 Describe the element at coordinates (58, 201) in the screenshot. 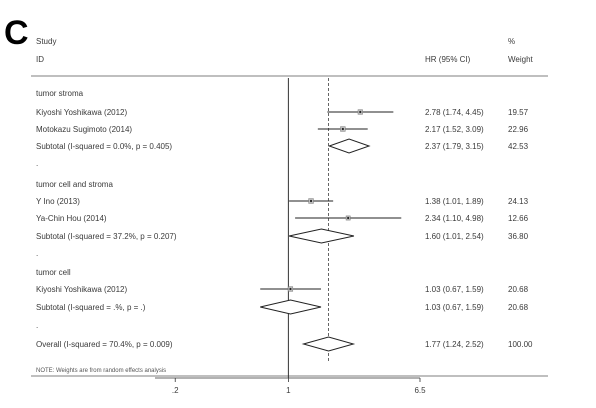

I see `row-label: Y Ino (2013)` at that location.